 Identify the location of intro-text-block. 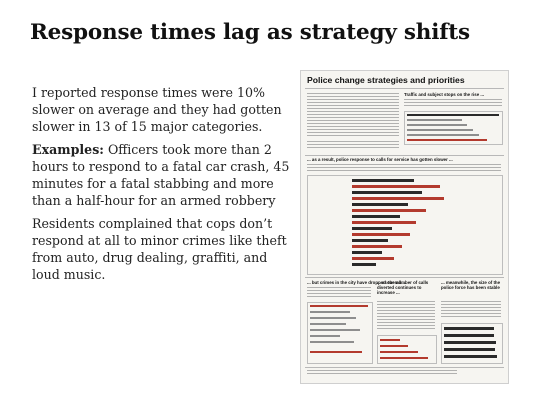
(353, 115).